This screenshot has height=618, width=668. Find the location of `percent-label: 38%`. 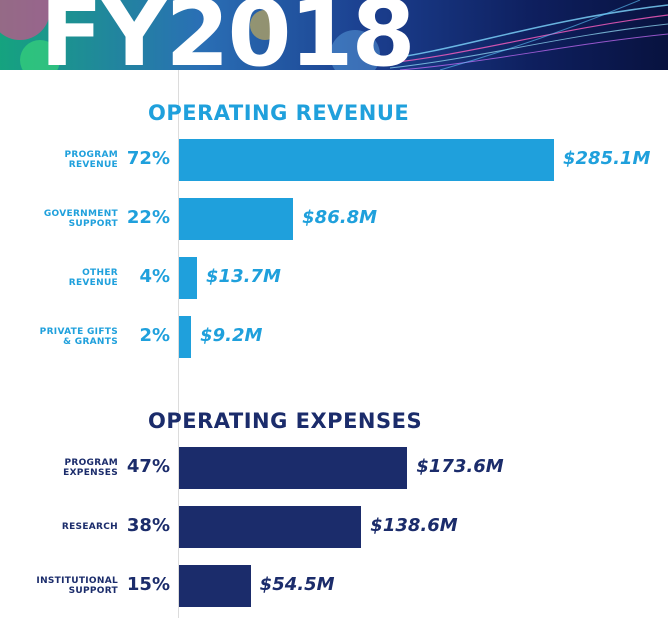

percent-label: 38% is located at coordinates (148, 525).